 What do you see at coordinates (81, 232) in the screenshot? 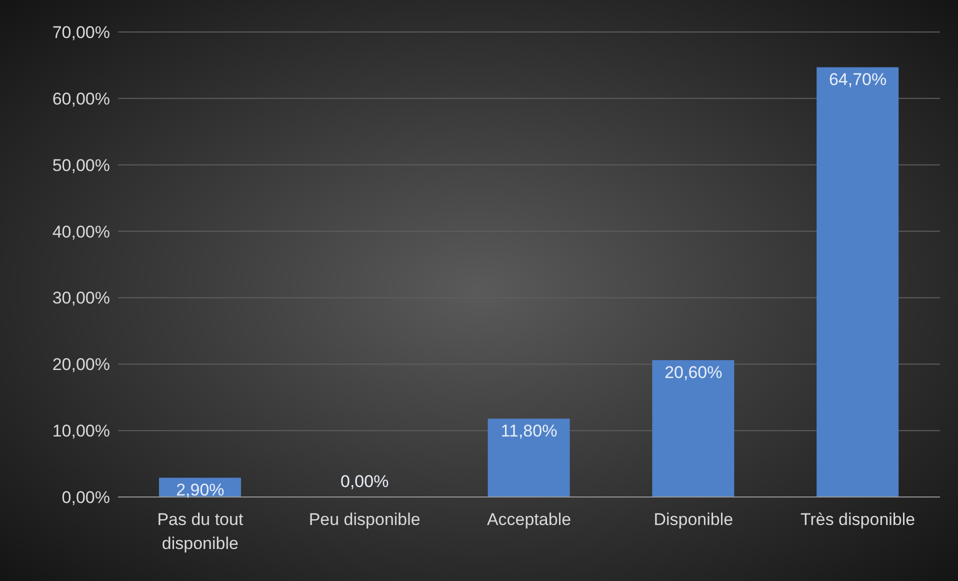
I see `y-tick-label: 40,00%` at bounding box center [81, 232].